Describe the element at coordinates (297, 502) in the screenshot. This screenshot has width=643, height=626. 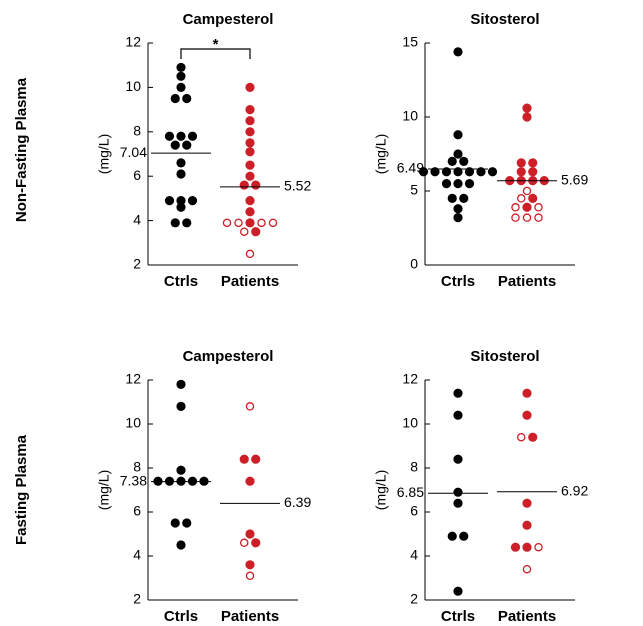
I see `mean-label: 6.39` at that location.